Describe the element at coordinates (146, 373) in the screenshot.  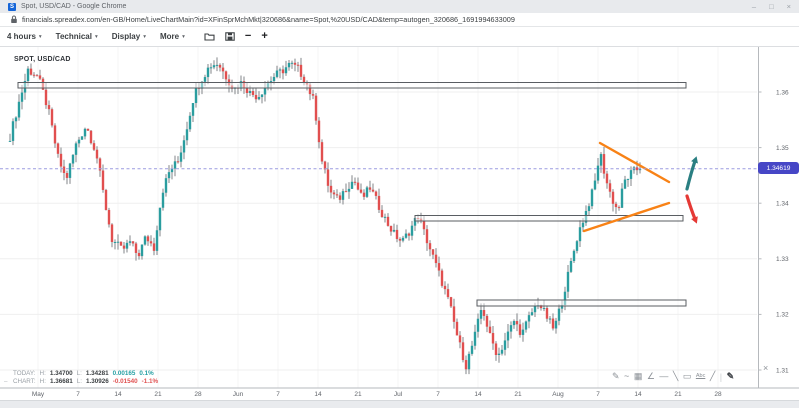
I see `today-change-pct: 0.1%` at that location.